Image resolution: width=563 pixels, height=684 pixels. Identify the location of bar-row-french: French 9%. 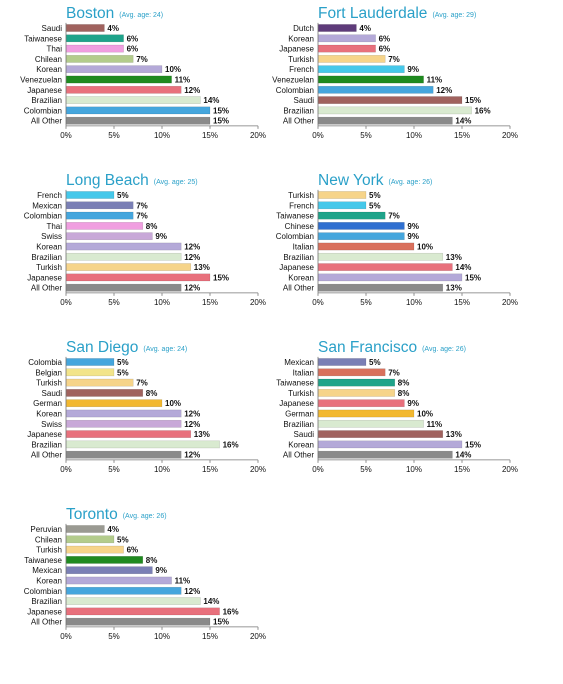
(354, 69).